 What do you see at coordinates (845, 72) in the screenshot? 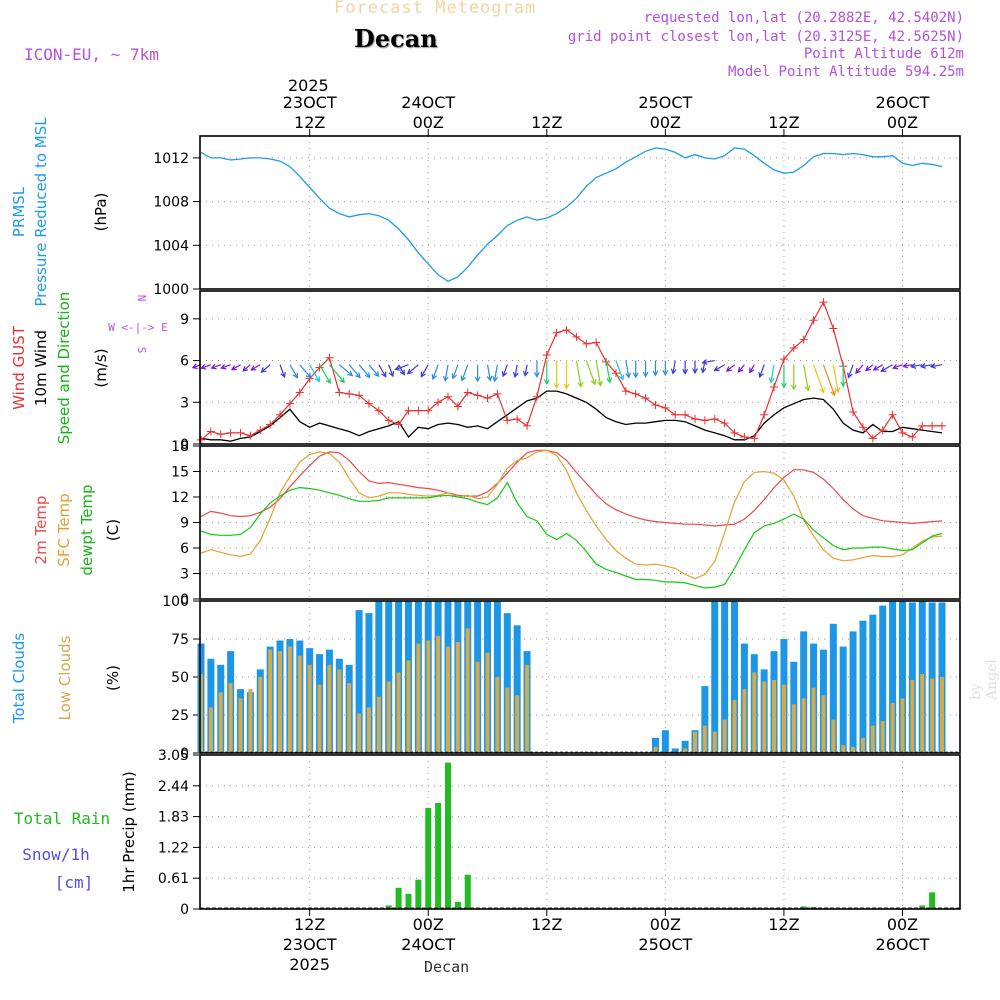
I see `model-altitude: Model Point Altitude 594.25m` at bounding box center [845, 72].